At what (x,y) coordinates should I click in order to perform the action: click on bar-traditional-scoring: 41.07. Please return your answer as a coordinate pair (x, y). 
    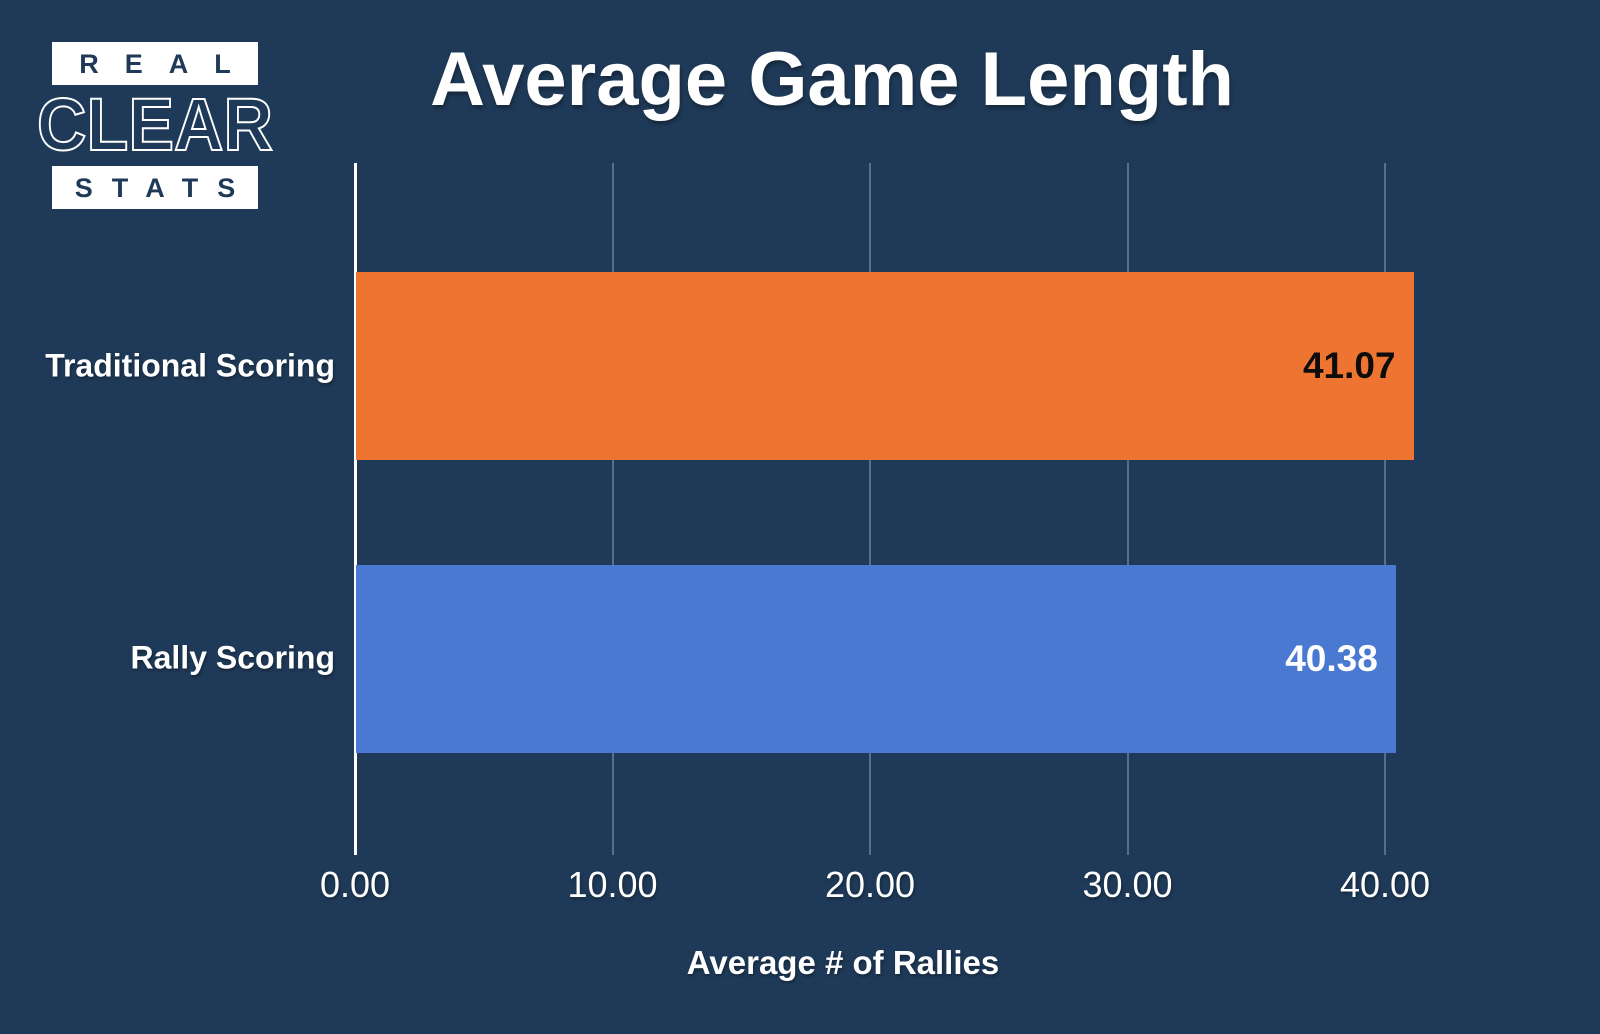
    Looking at the image, I should click on (885, 366).